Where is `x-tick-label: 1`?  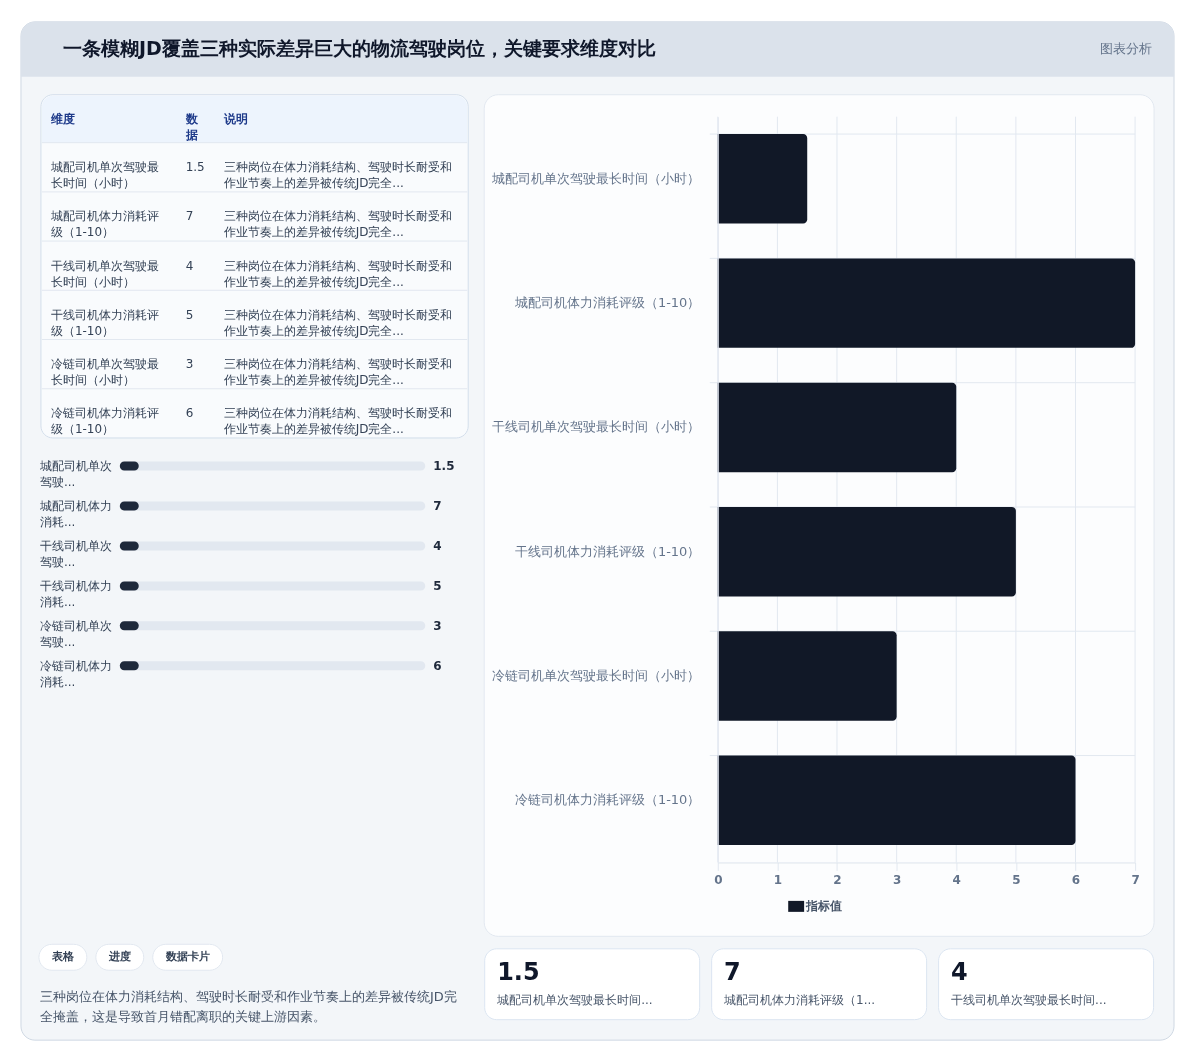
x-tick-label: 1 is located at coordinates (778, 879).